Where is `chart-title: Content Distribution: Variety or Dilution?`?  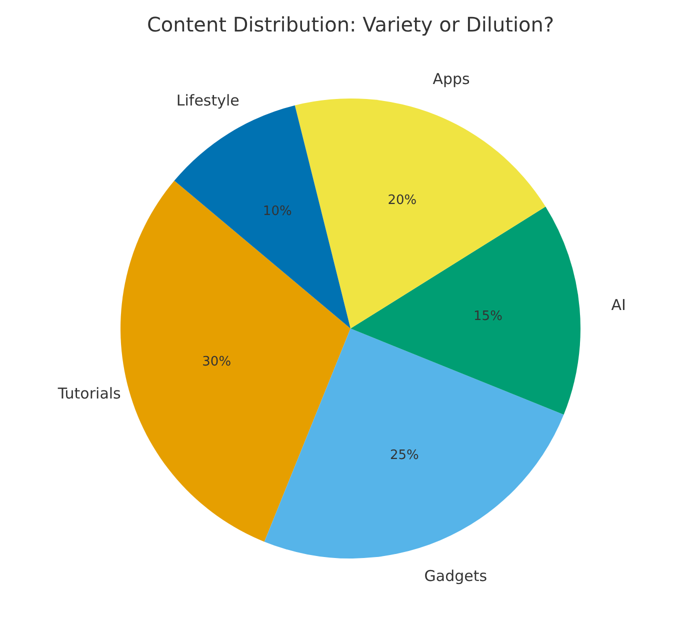 chart-title: Content Distribution: Variety or Dilution? is located at coordinates (350, 24).